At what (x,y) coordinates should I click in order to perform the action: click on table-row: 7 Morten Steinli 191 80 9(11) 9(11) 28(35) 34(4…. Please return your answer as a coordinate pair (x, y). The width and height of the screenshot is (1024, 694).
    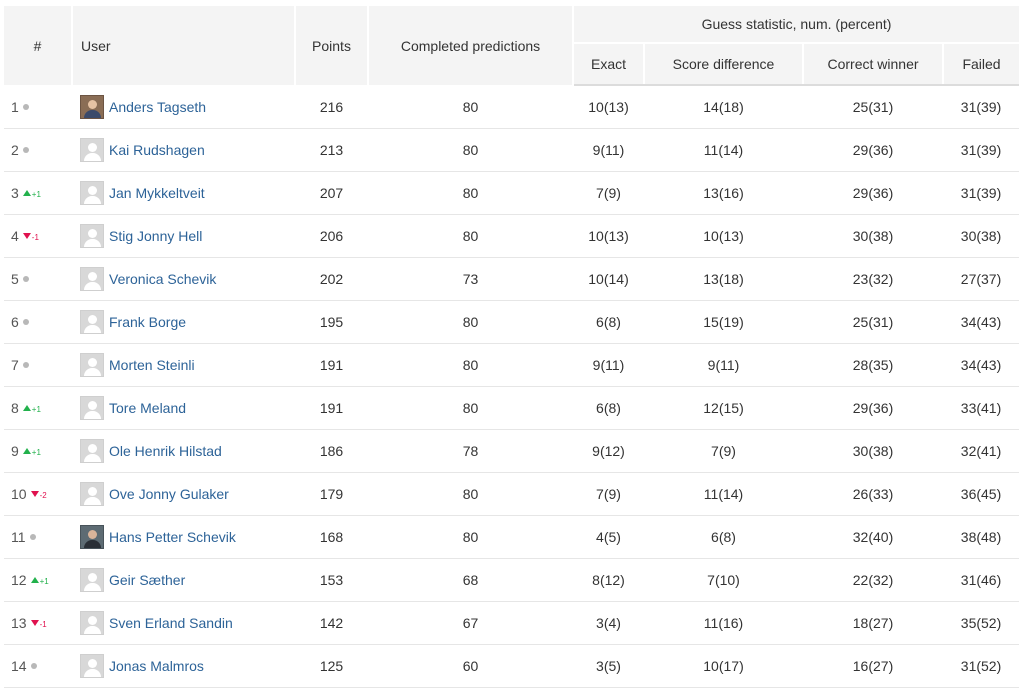
    Looking at the image, I should click on (512, 365).